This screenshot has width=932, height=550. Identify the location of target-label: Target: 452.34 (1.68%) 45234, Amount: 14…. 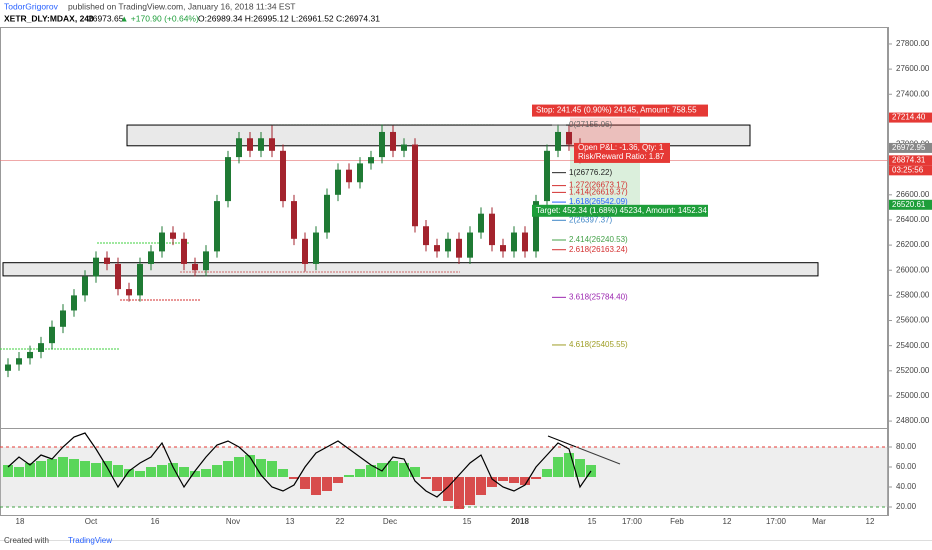
(621, 210).